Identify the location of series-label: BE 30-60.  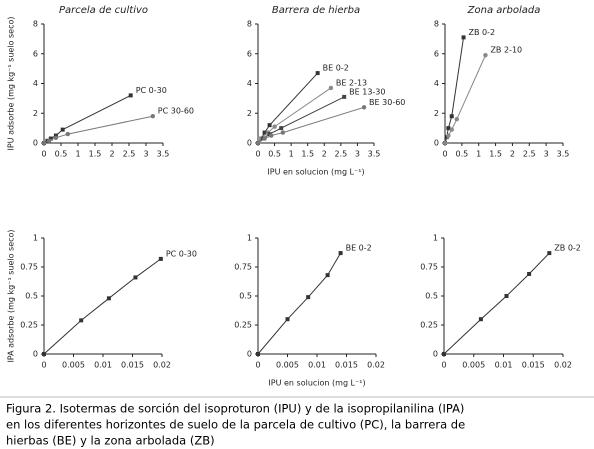
(387, 102).